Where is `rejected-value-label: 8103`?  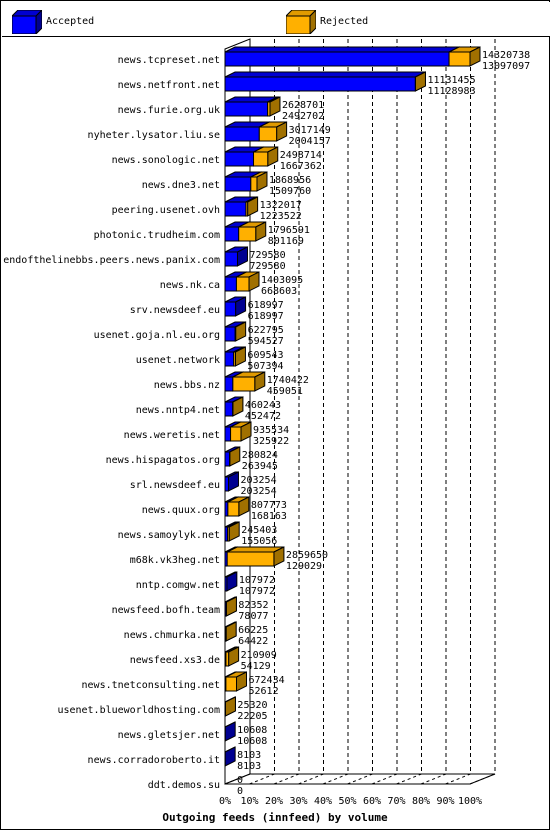
rejected-value-label: 8103 is located at coordinates (249, 755).